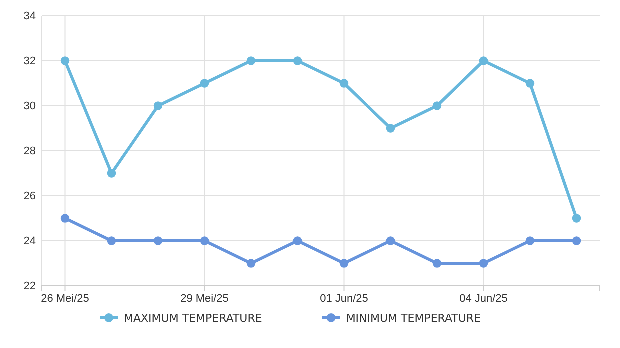 The image size is (620, 348). Describe the element at coordinates (30, 196) in the screenshot. I see `y-tick-label: 26` at that location.